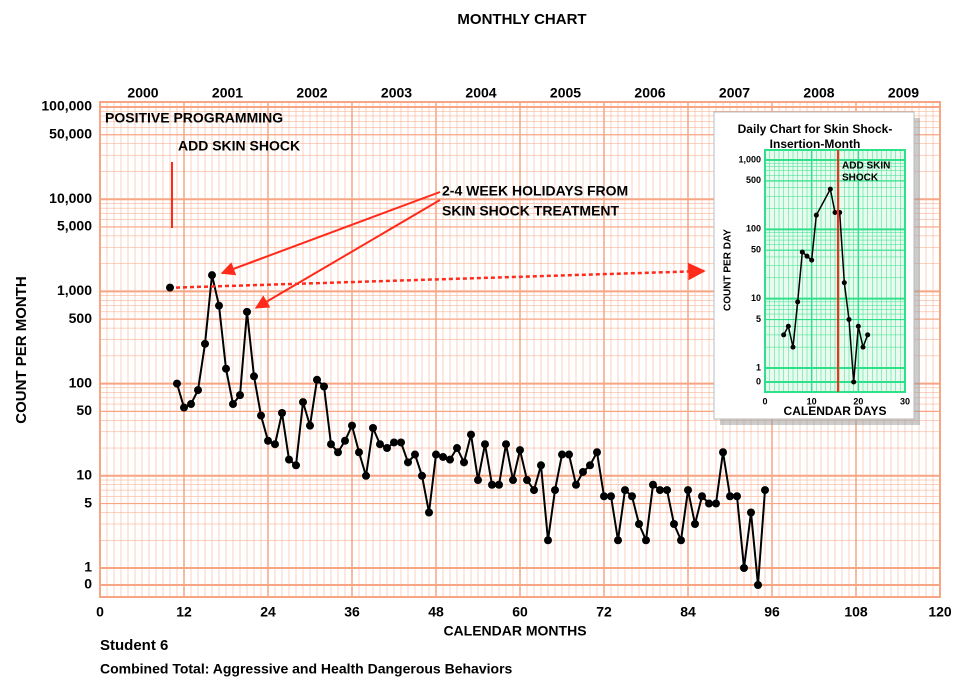 This screenshot has width=964, height=682. I want to click on top-axis-label: 2002, so click(311, 93).